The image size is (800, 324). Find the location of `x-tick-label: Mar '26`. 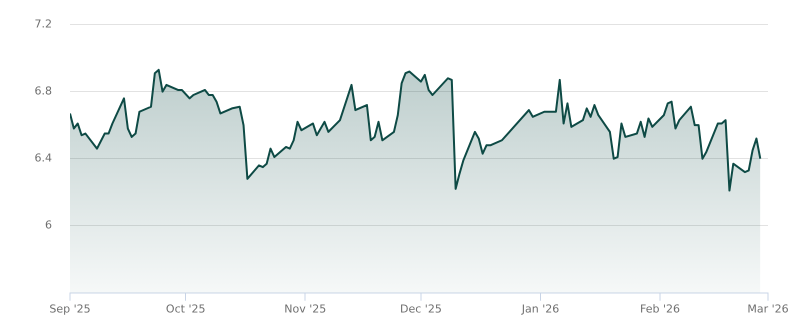

x-tick-label: Mar '26 is located at coordinates (768, 309).